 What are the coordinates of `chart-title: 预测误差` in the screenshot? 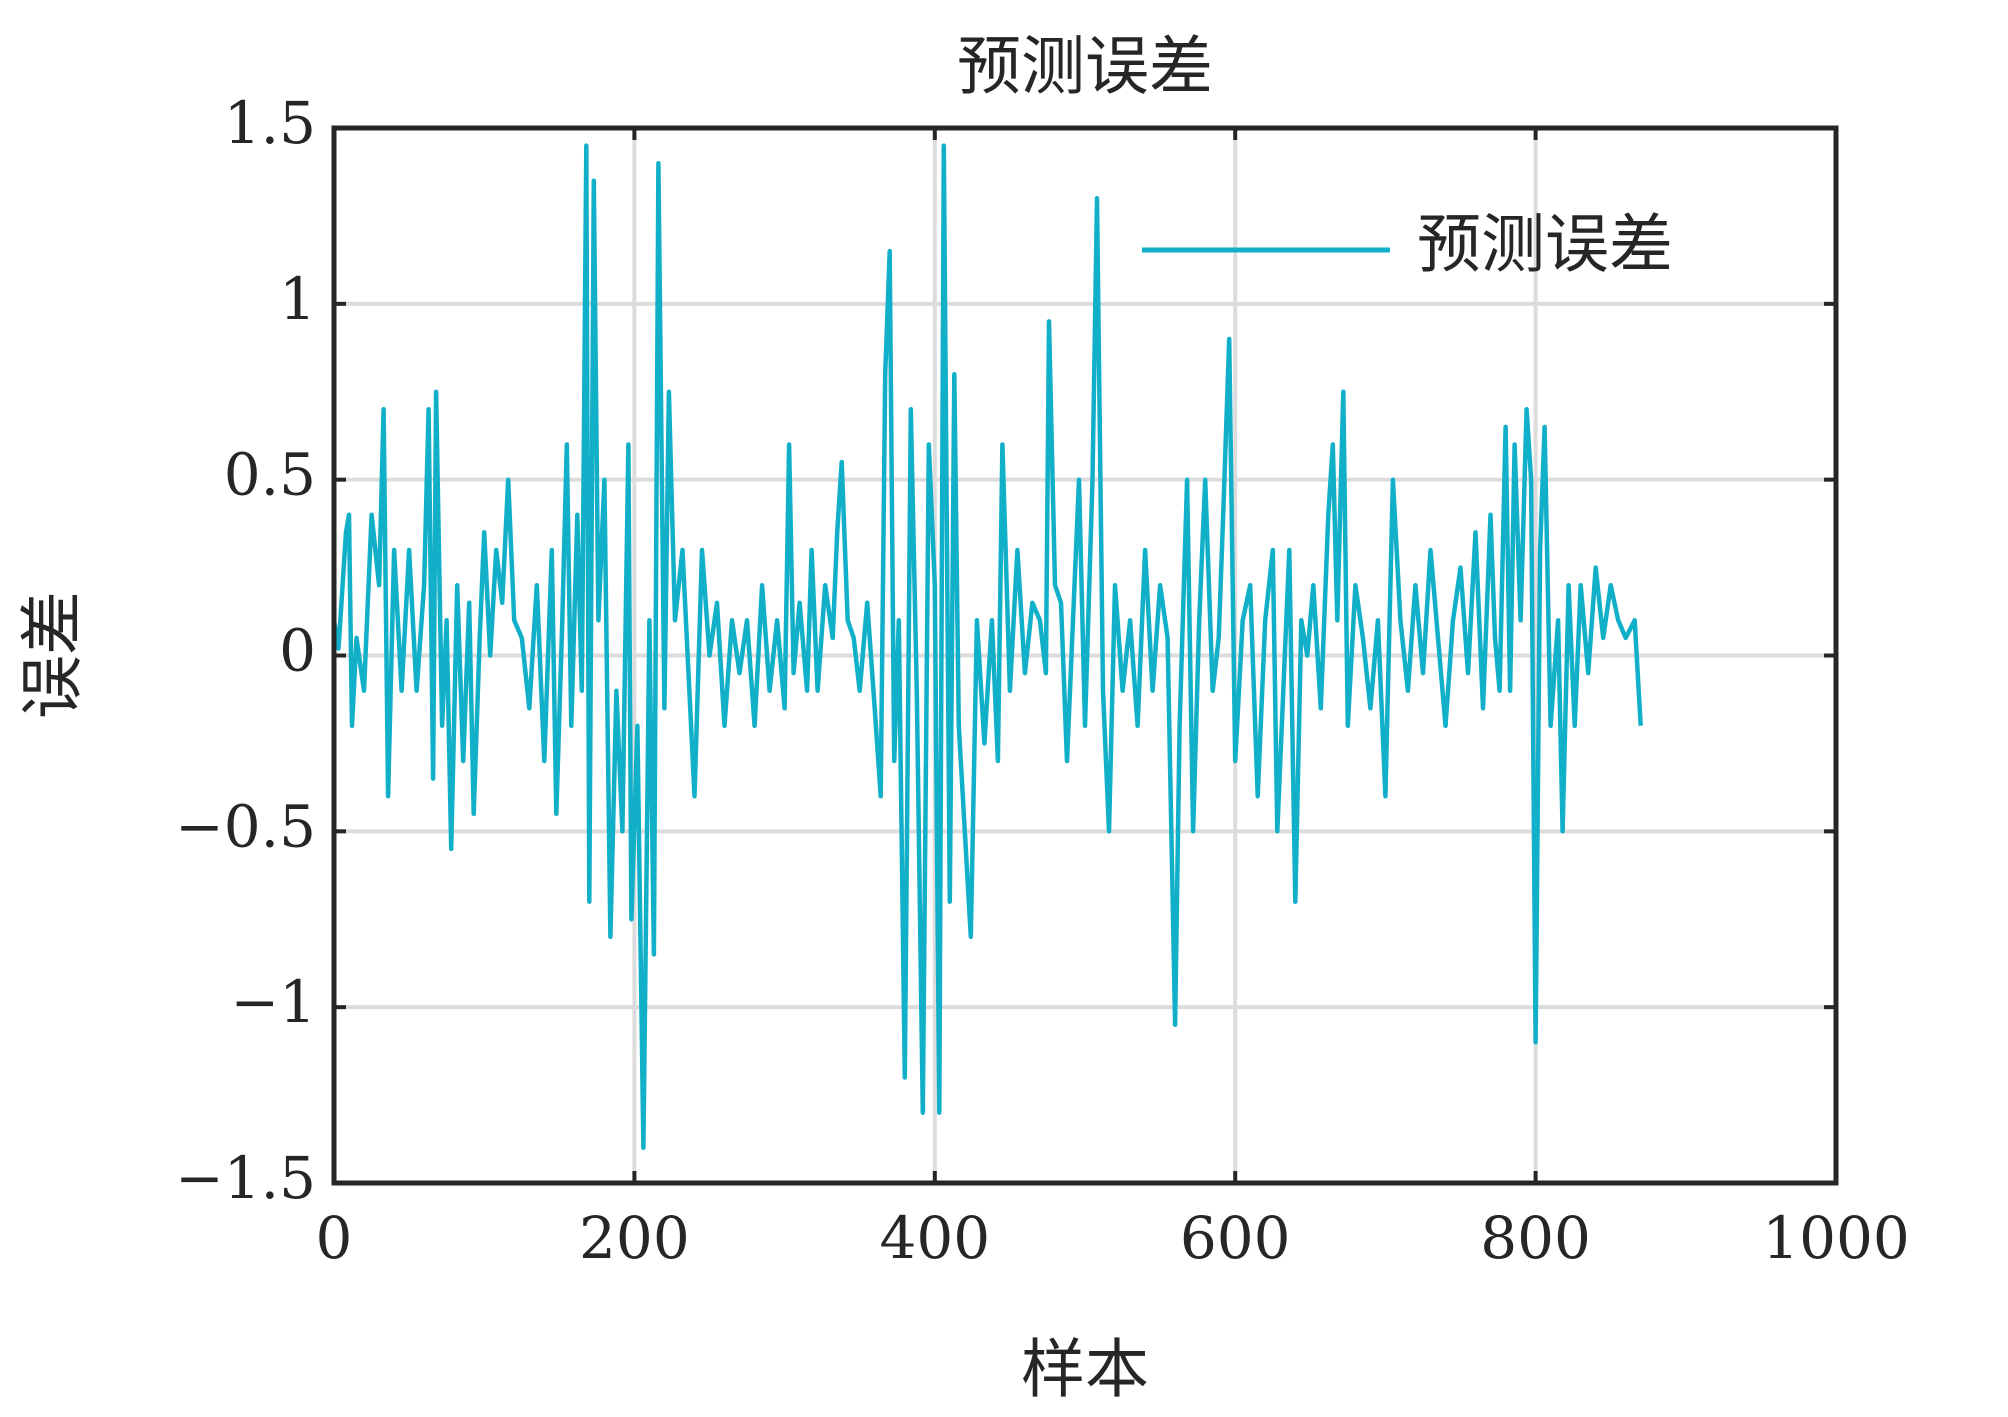 It's located at (1085, 68).